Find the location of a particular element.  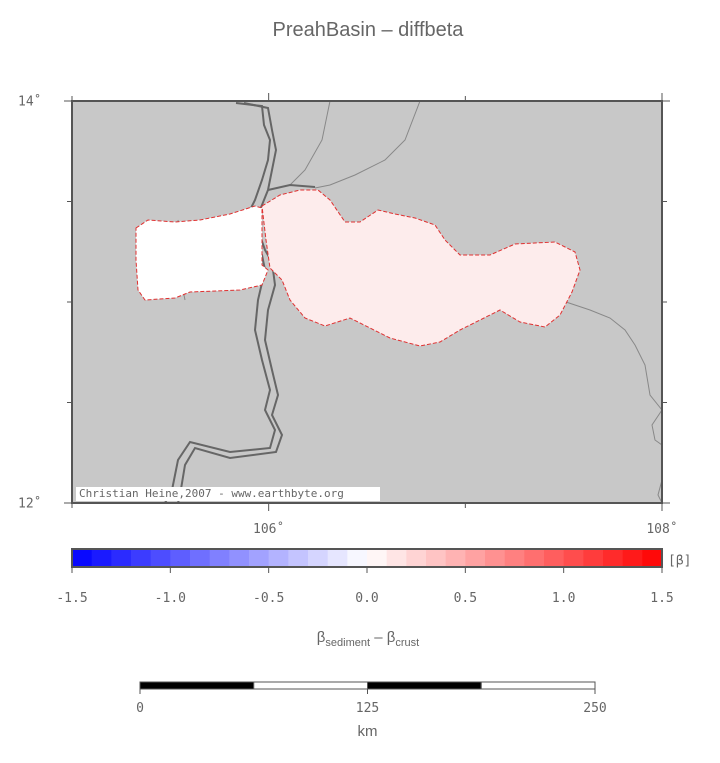

scalebar-tick-label: 0 is located at coordinates (140, 708).